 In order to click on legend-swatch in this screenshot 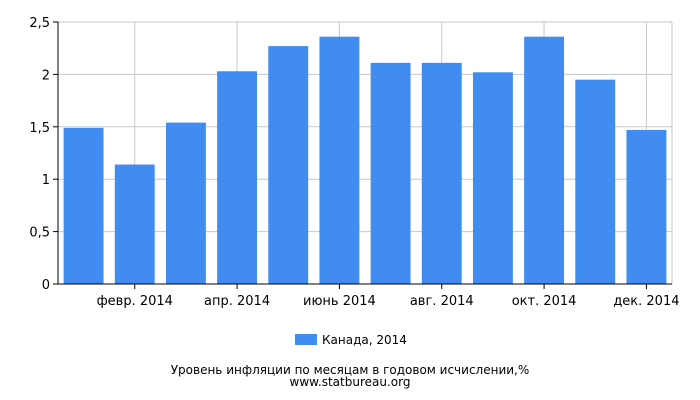, I will do `click(306, 339)`.